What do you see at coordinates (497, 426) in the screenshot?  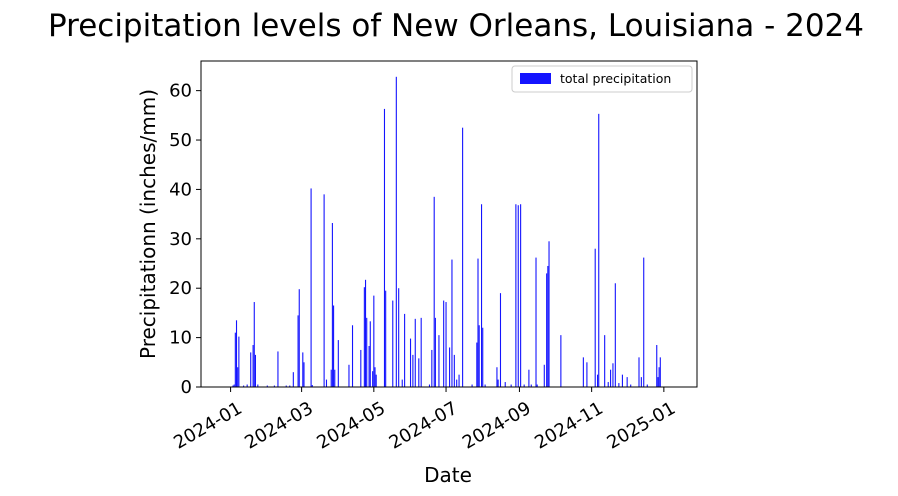 I see `x-tick-label: 2024-09` at bounding box center [497, 426].